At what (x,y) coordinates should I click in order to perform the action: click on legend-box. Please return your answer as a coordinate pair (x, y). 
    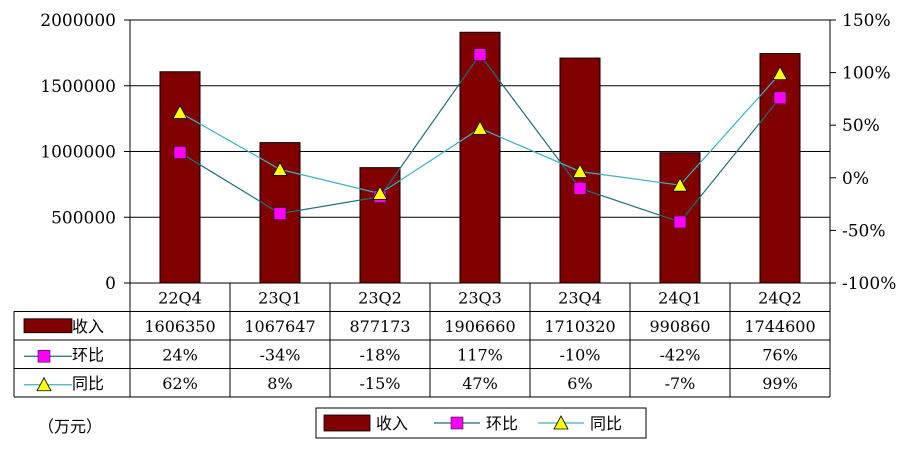
    Looking at the image, I should click on (481, 423).